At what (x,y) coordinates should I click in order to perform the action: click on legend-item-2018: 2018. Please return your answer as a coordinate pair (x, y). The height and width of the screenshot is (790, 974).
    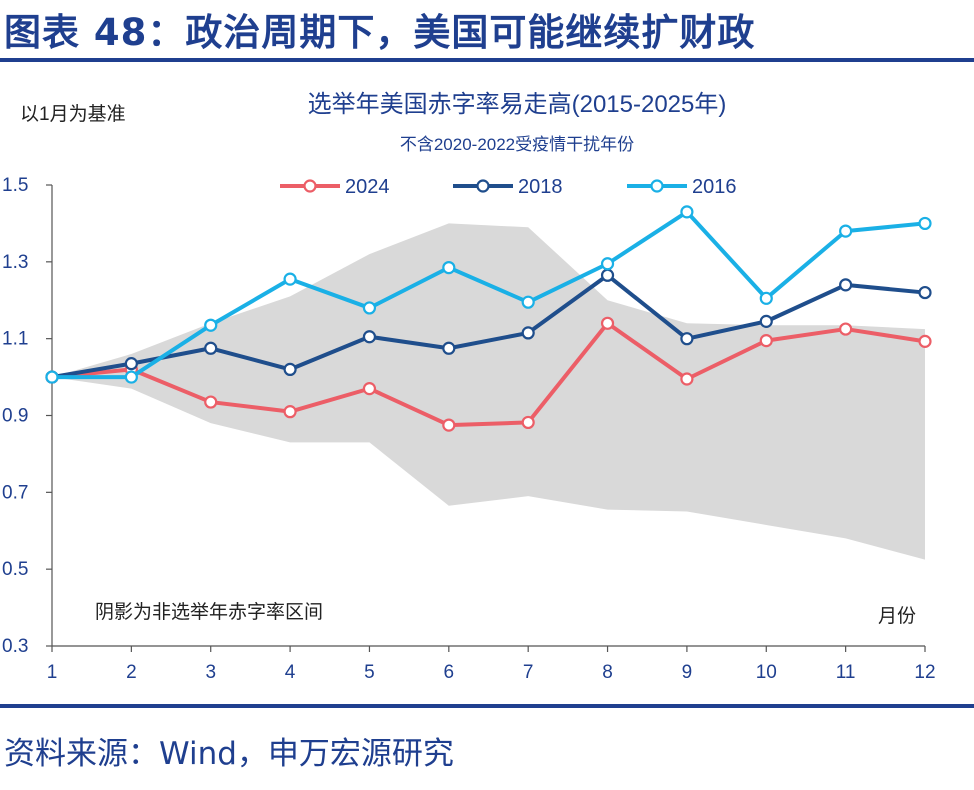
    Looking at the image, I should click on (508, 187).